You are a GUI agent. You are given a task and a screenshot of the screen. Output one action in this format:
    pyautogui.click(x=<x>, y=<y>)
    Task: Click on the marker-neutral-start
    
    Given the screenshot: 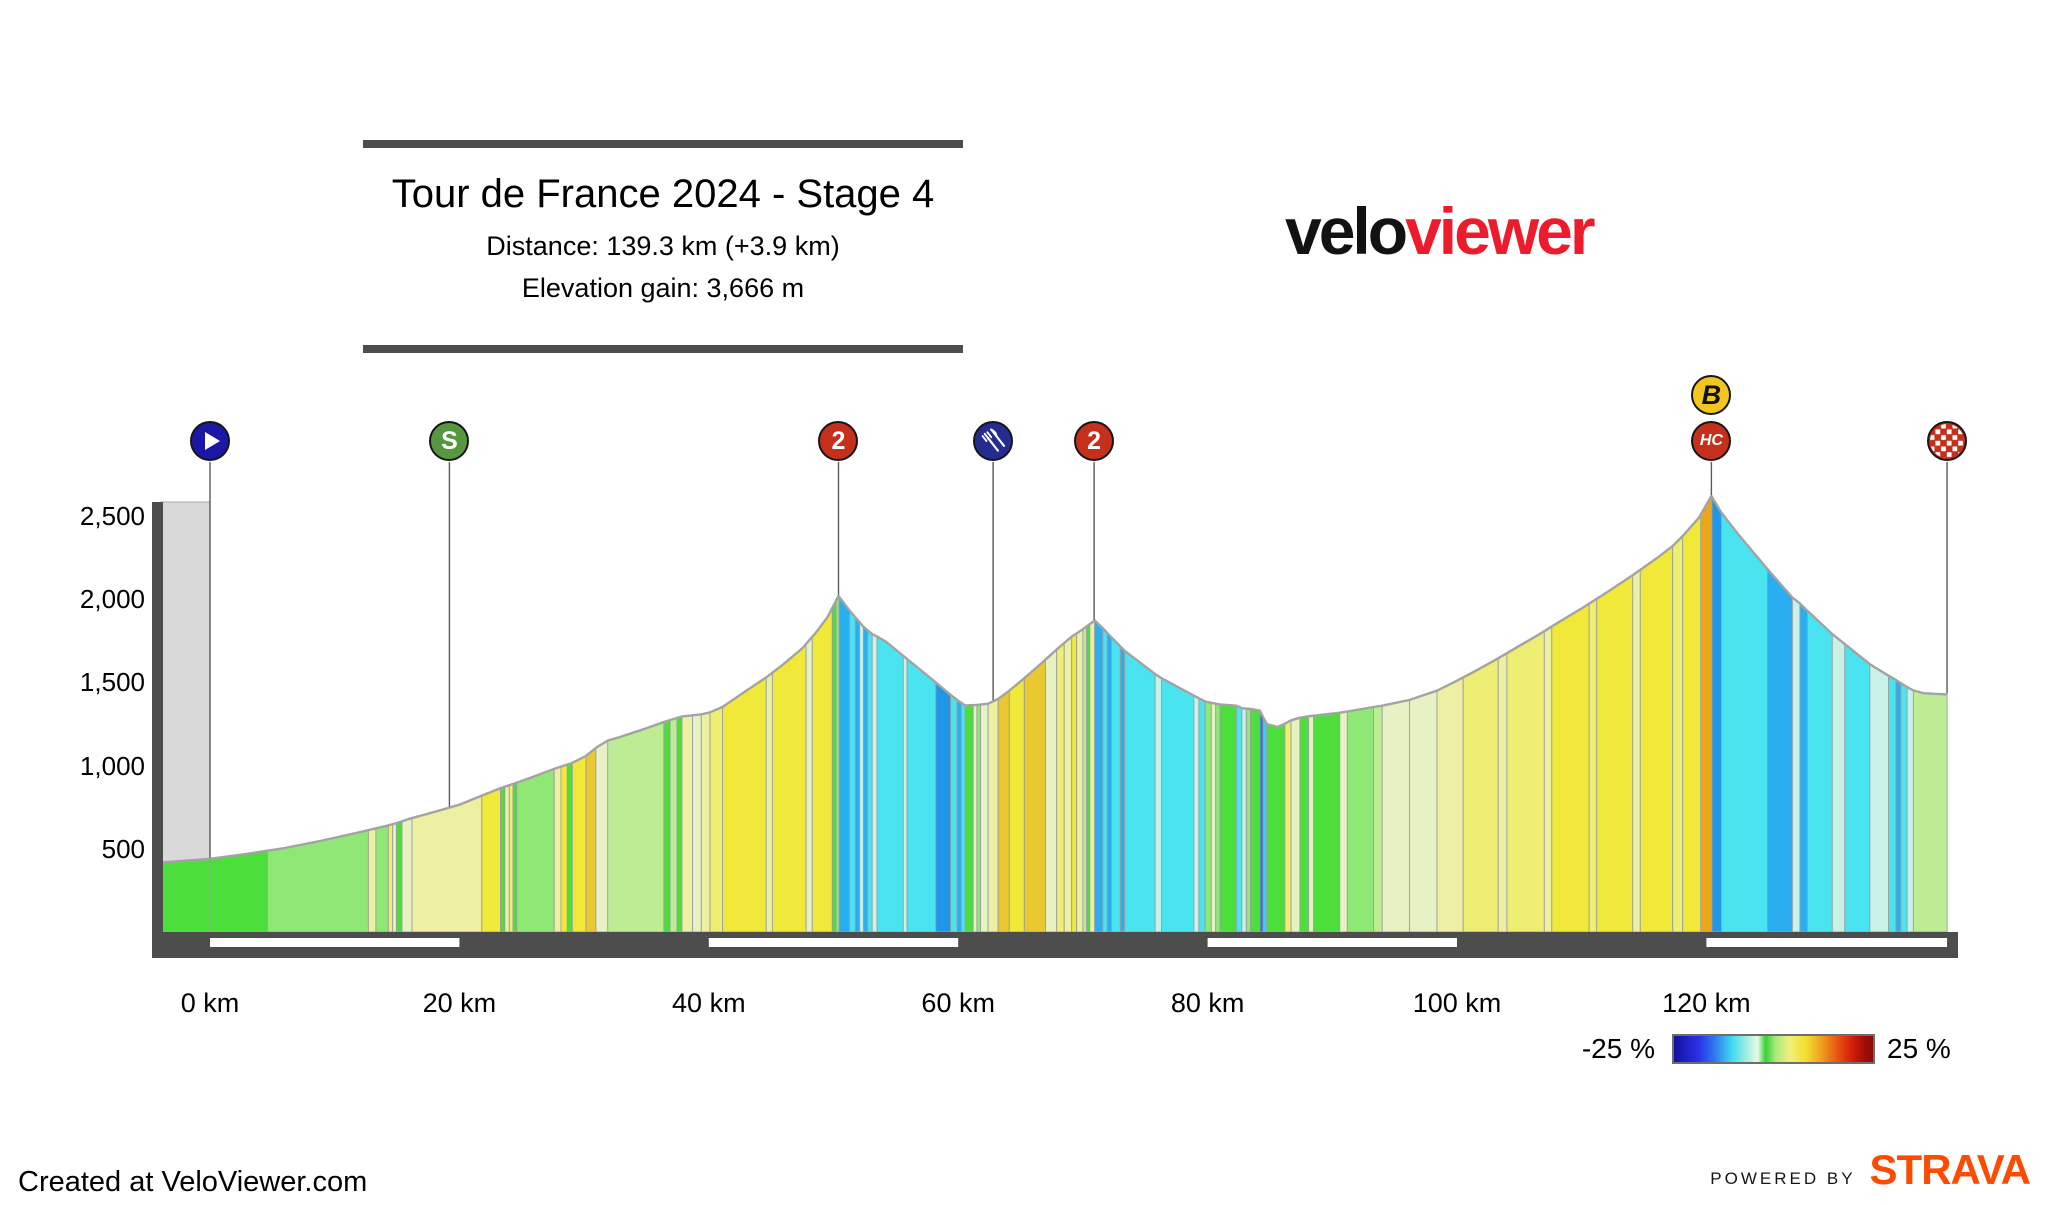 What is the action you would take?
    pyautogui.click(x=210, y=441)
    